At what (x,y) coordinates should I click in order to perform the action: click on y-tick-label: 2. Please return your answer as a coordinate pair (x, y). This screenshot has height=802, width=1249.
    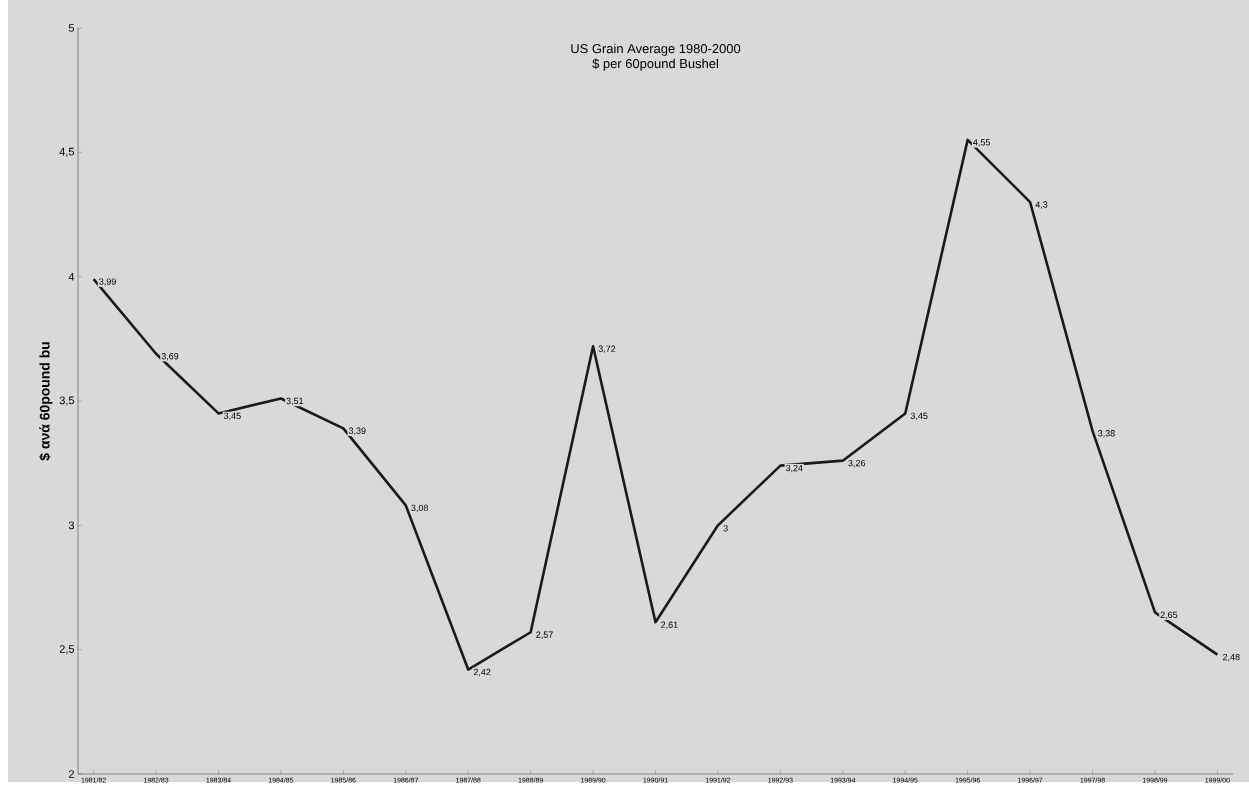
    Looking at the image, I should click on (71, 774).